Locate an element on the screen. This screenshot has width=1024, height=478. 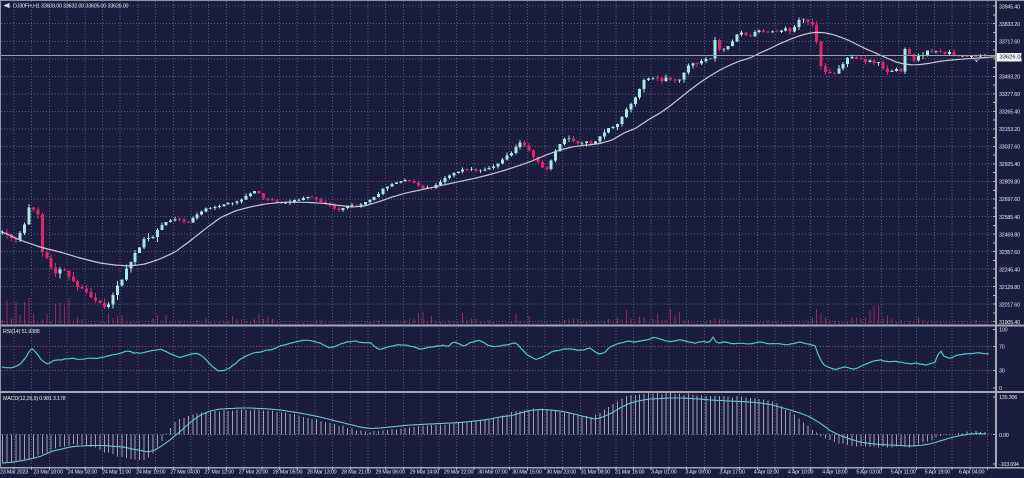
svg-text: 100 is located at coordinates (1003, 331).